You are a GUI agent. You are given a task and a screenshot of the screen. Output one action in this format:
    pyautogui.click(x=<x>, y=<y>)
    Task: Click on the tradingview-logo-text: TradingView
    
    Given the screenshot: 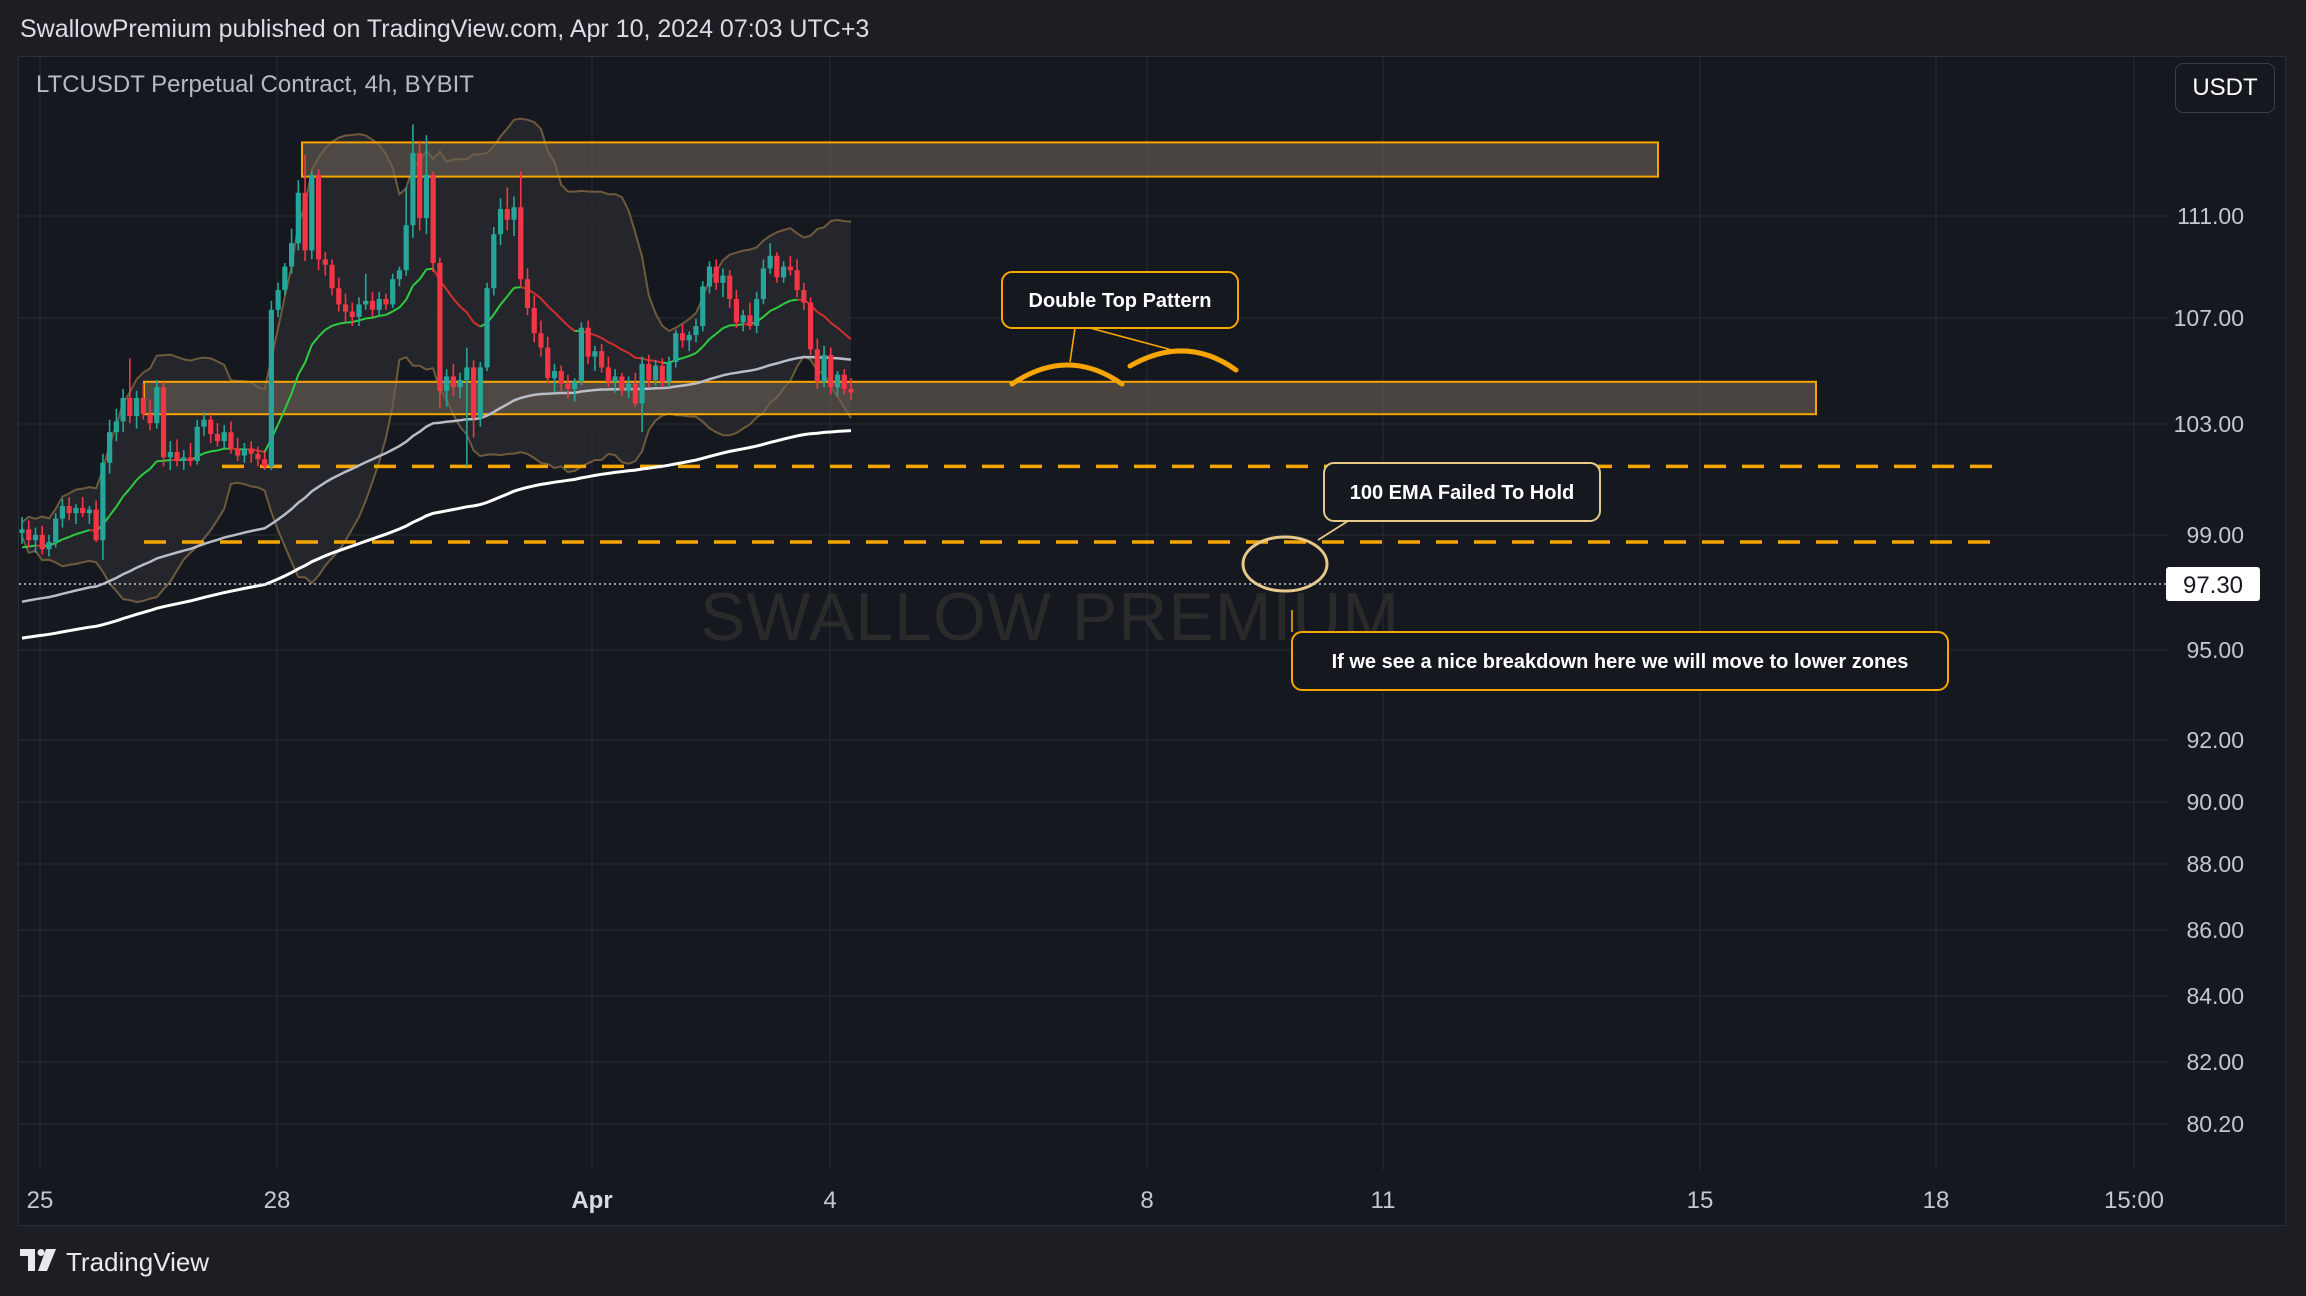 What is the action you would take?
    pyautogui.click(x=138, y=1262)
    